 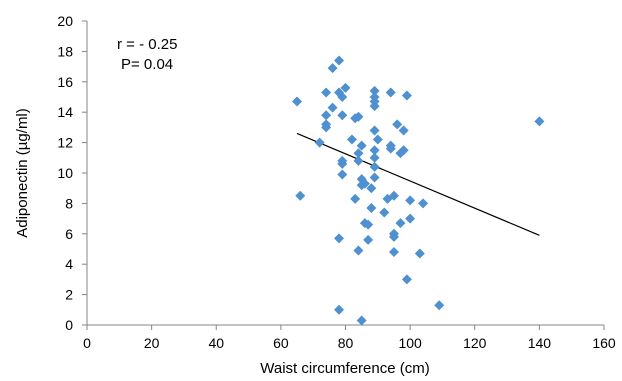 I want to click on correlation-r-annotation: r = - 0.25, so click(x=147, y=44).